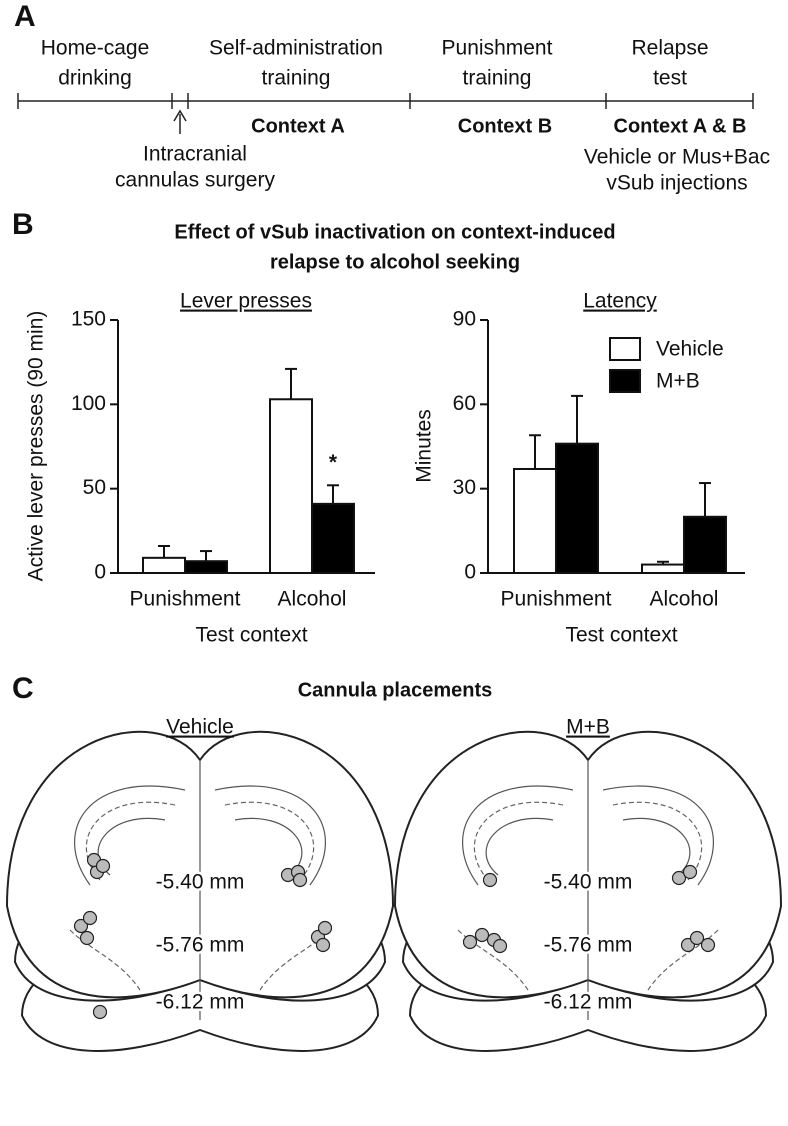 This screenshot has width=788, height=1126. Describe the element at coordinates (333, 462) in the screenshot. I see `significance-marker: *` at that location.